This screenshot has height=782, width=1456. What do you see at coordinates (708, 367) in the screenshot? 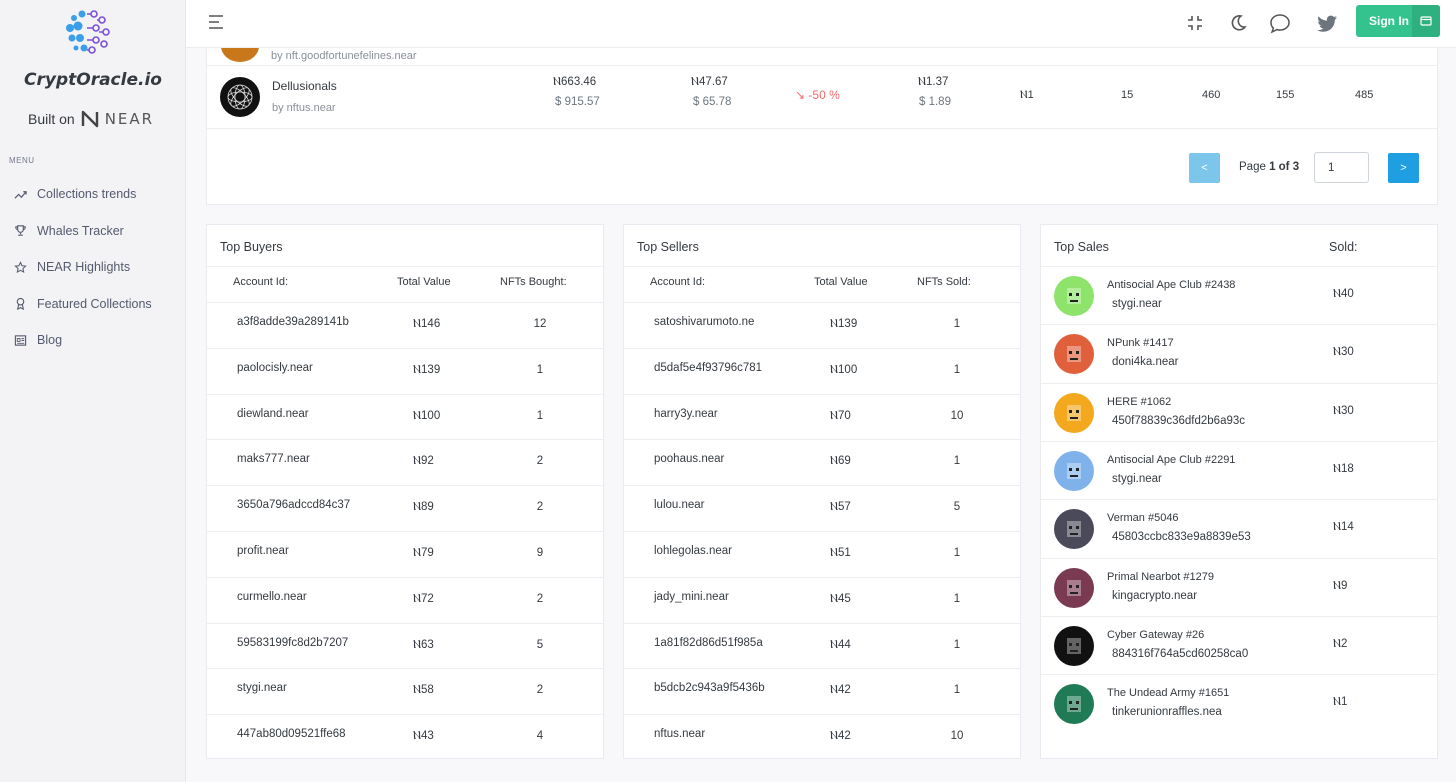
I see `account-id: d5daf5e4f93796c781` at bounding box center [708, 367].